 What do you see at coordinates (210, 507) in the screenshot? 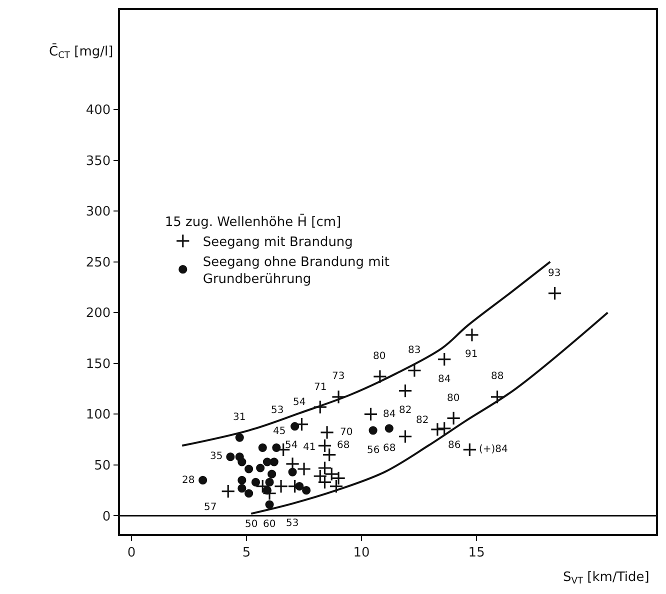
I see `annotation: 57` at bounding box center [210, 507].